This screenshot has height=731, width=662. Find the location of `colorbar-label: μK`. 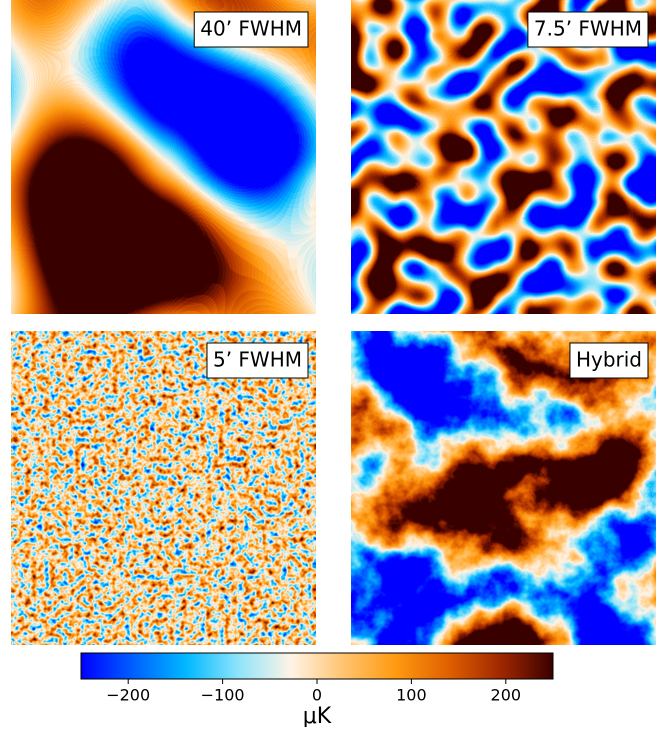

colorbar-label: μK is located at coordinates (317, 715).